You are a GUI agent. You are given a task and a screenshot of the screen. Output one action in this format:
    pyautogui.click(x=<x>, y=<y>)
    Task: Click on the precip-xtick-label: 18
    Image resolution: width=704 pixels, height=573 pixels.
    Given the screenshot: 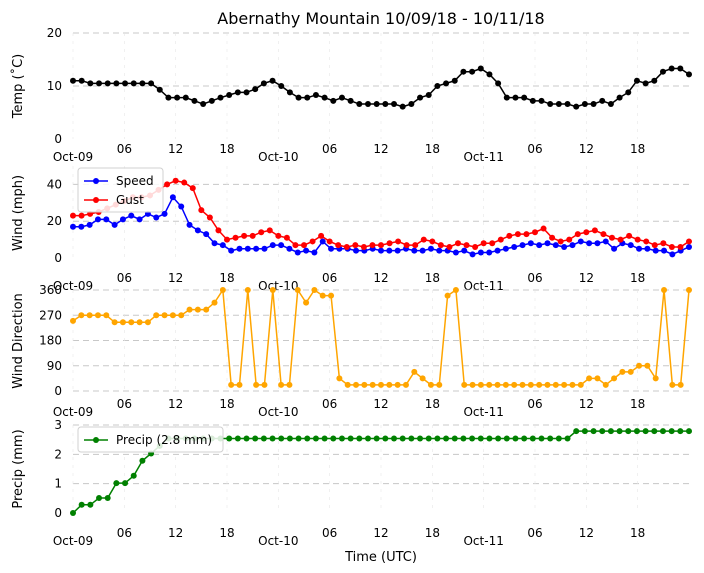 What is the action you would take?
    pyautogui.click(x=637, y=533)
    